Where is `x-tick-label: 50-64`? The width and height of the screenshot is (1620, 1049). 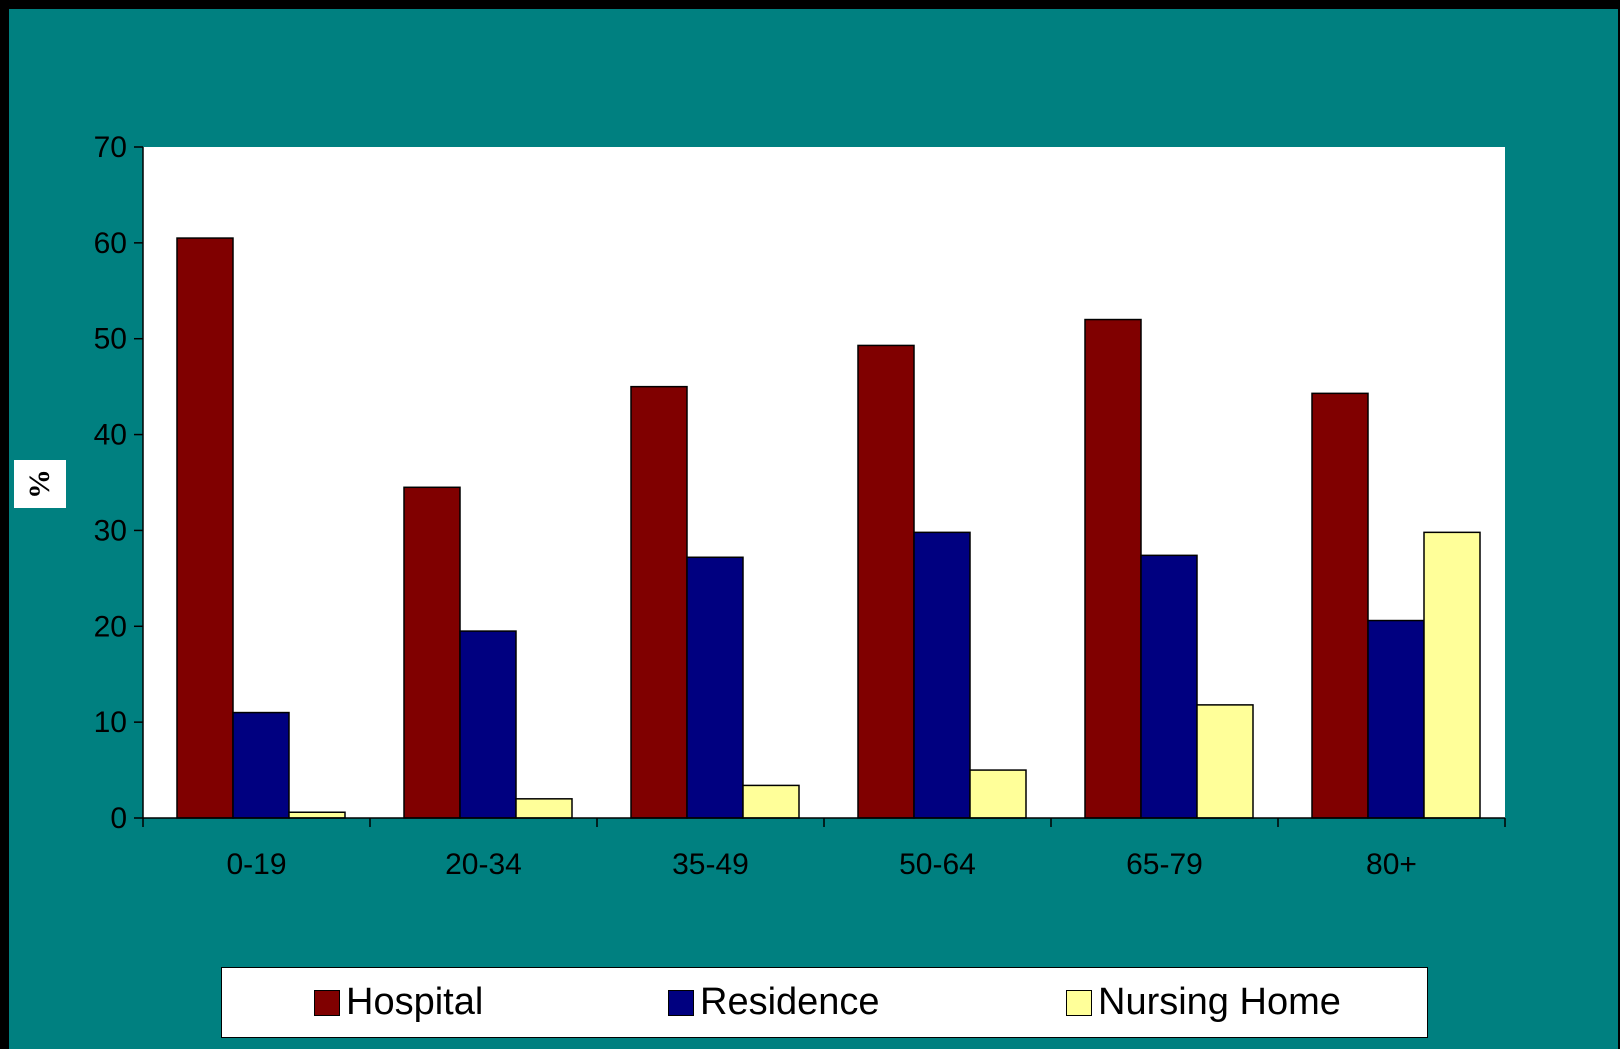 x-tick-label: 50-64 is located at coordinates (937, 864).